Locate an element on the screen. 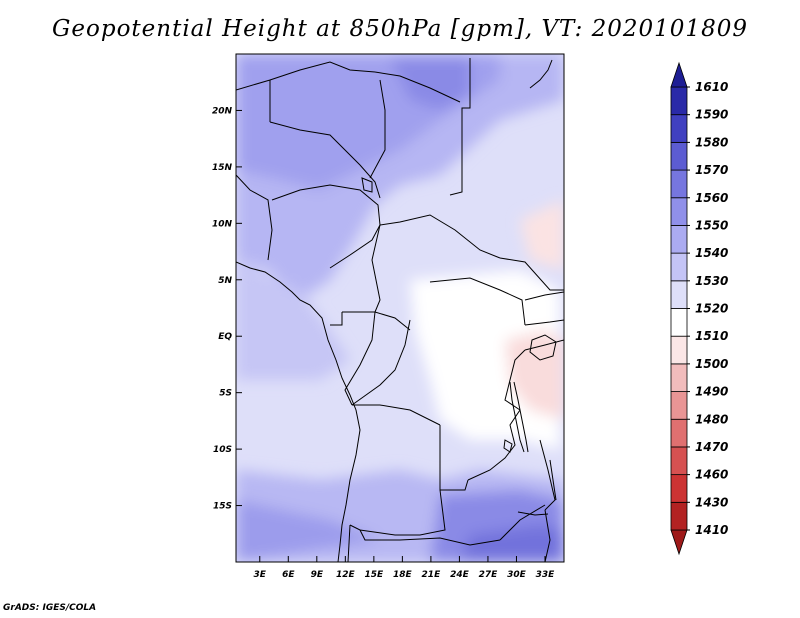  x-tick-label: 33E is located at coordinates (546, 575).